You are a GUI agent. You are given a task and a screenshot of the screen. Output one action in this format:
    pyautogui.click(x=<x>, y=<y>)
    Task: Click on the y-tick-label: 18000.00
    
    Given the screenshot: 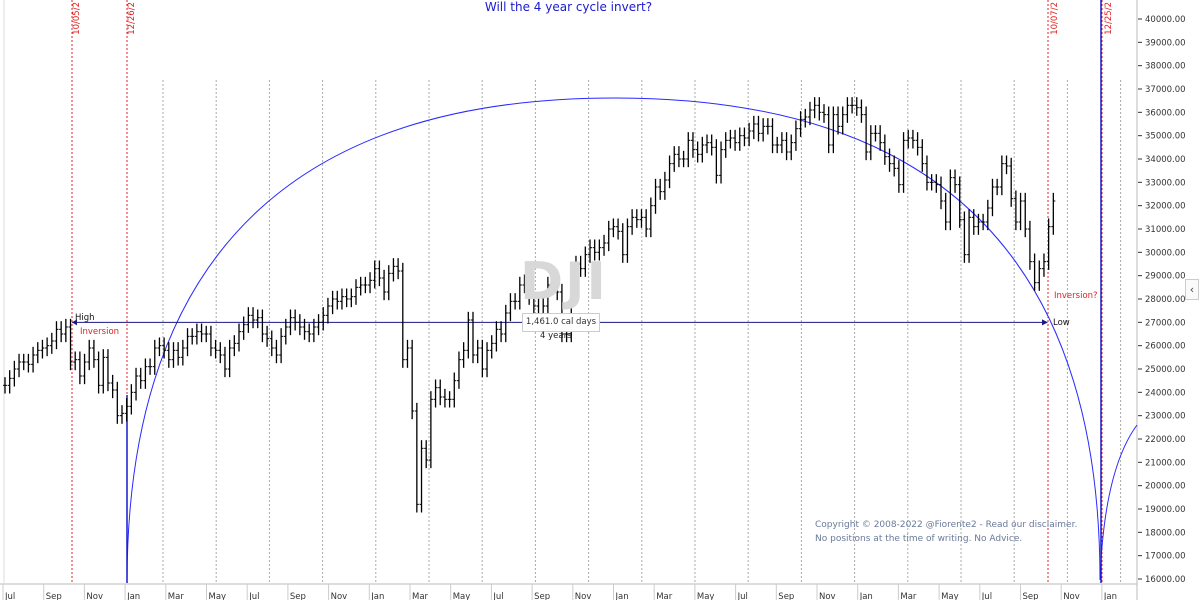 What is the action you would take?
    pyautogui.click(x=1165, y=533)
    